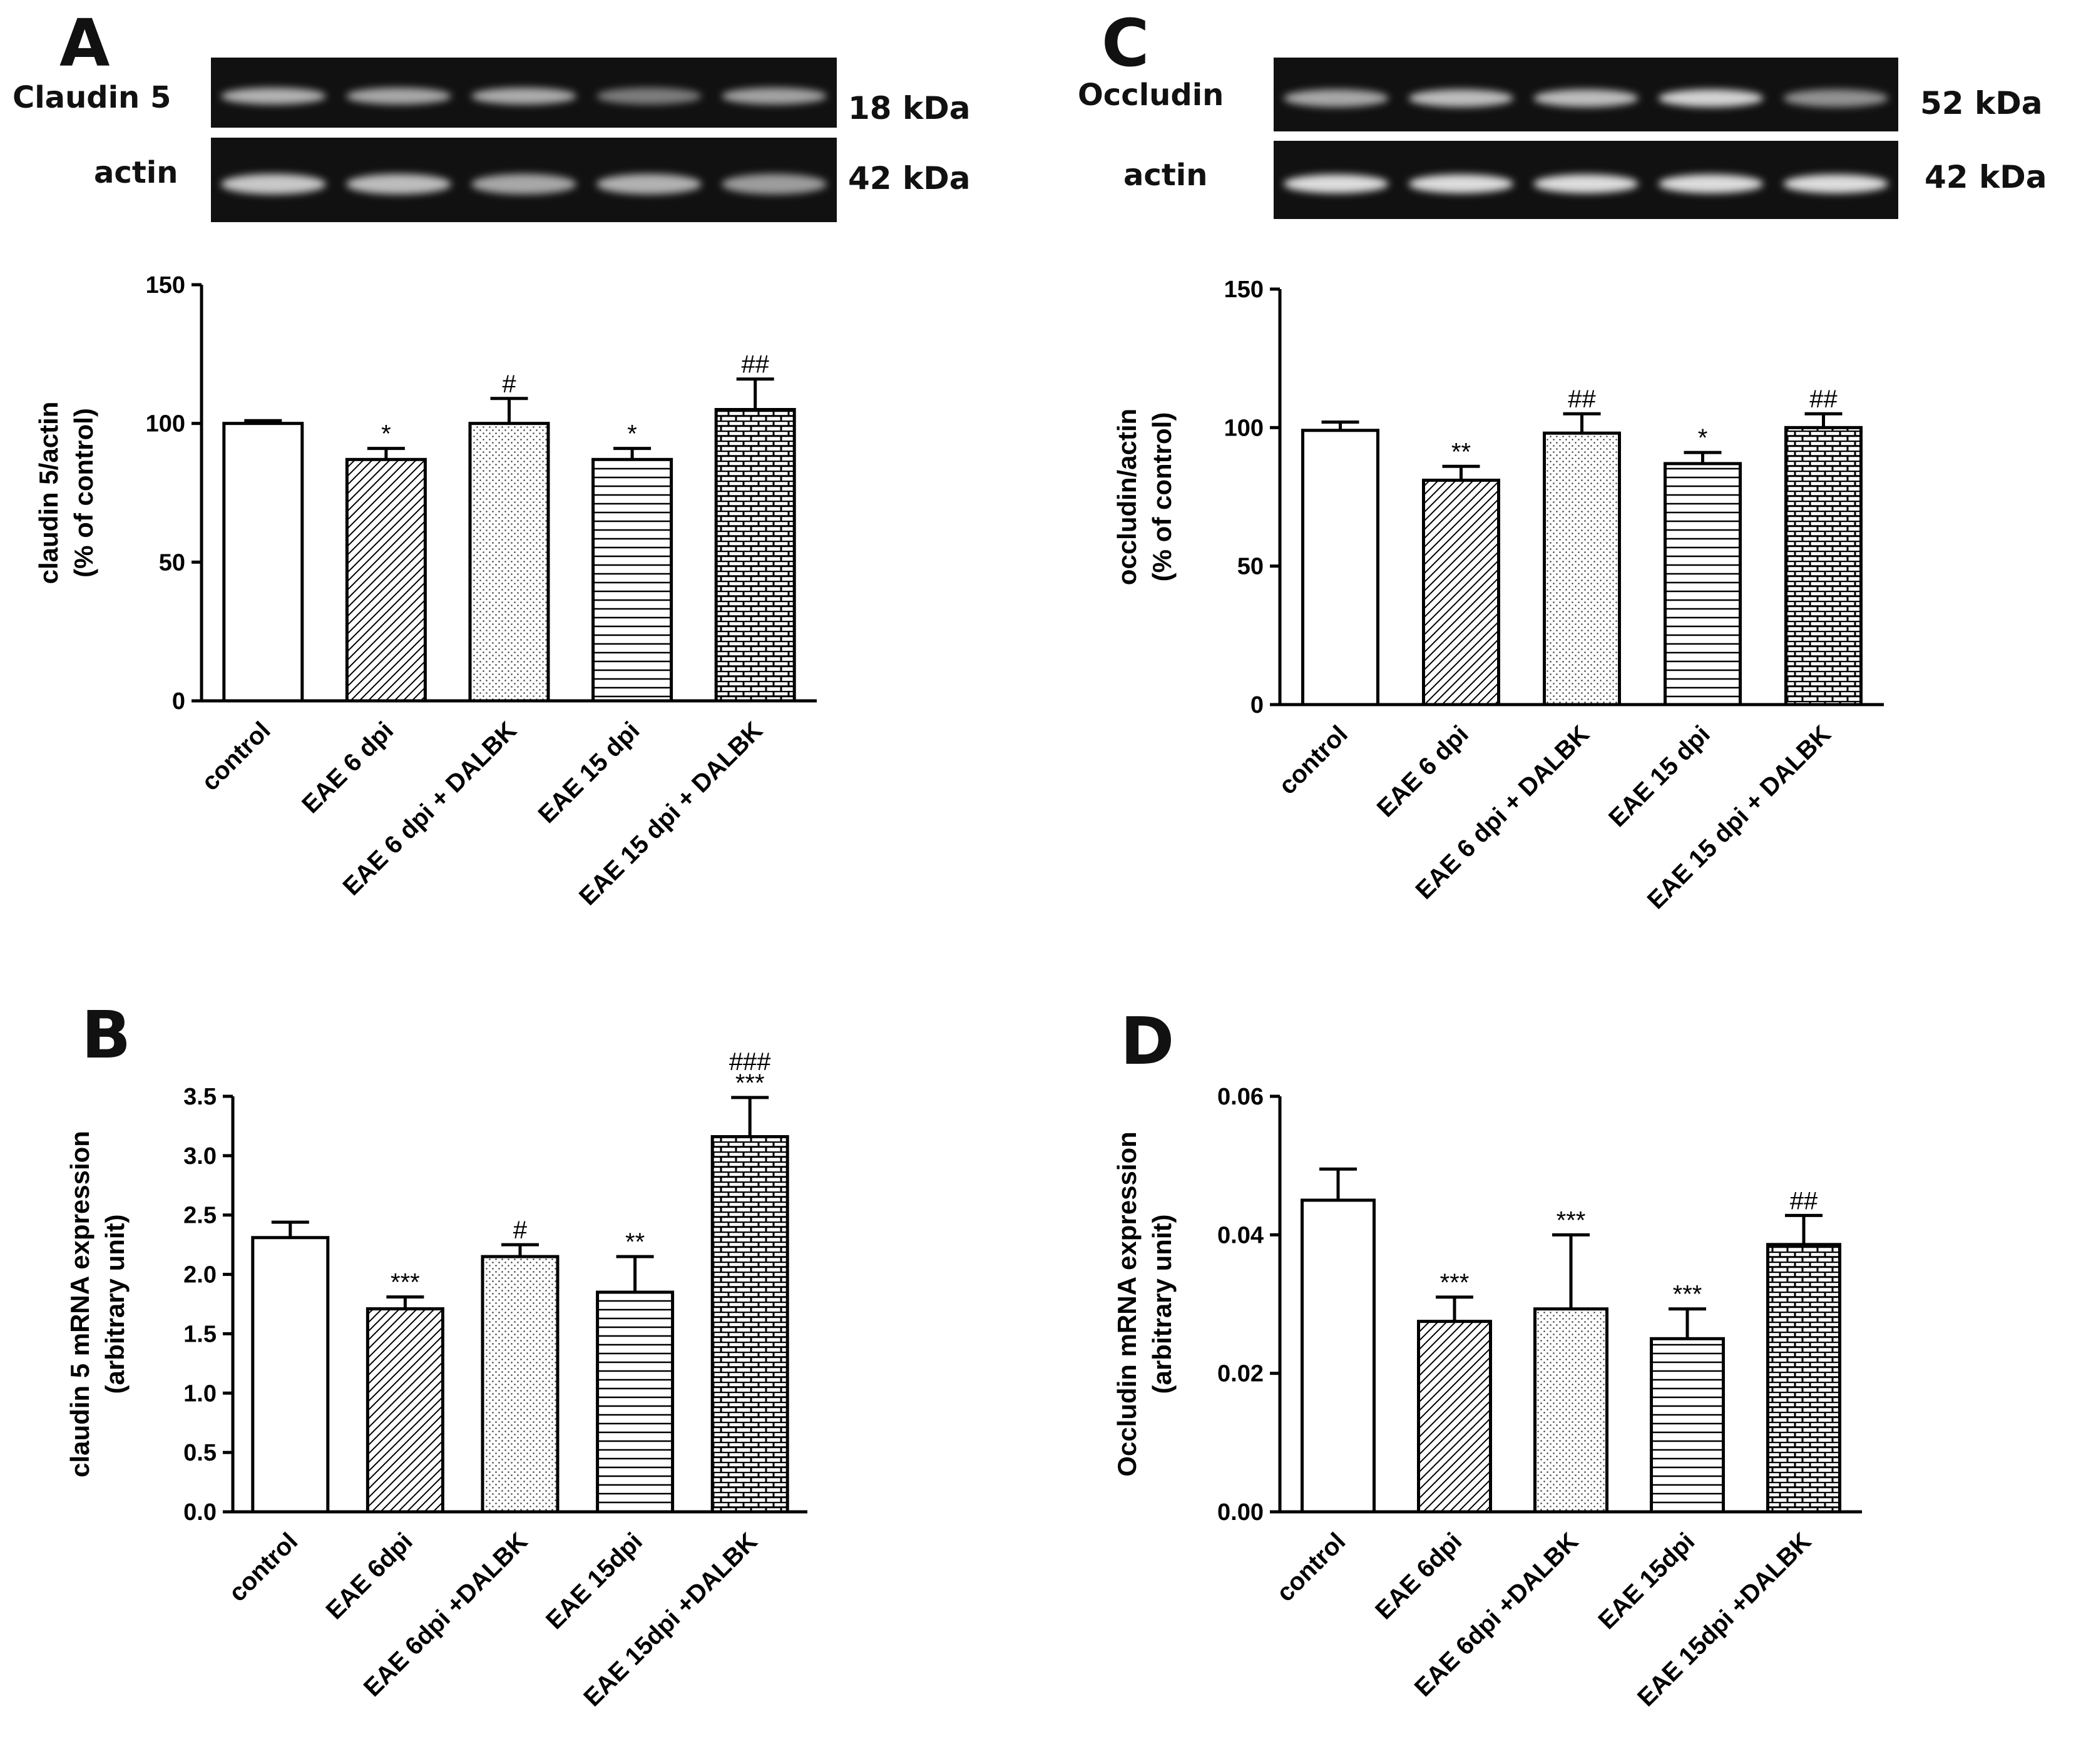  Describe the element at coordinates (1127, 1304) in the screenshot. I see `y-axis-label: Occludin mRNA expression` at that location.